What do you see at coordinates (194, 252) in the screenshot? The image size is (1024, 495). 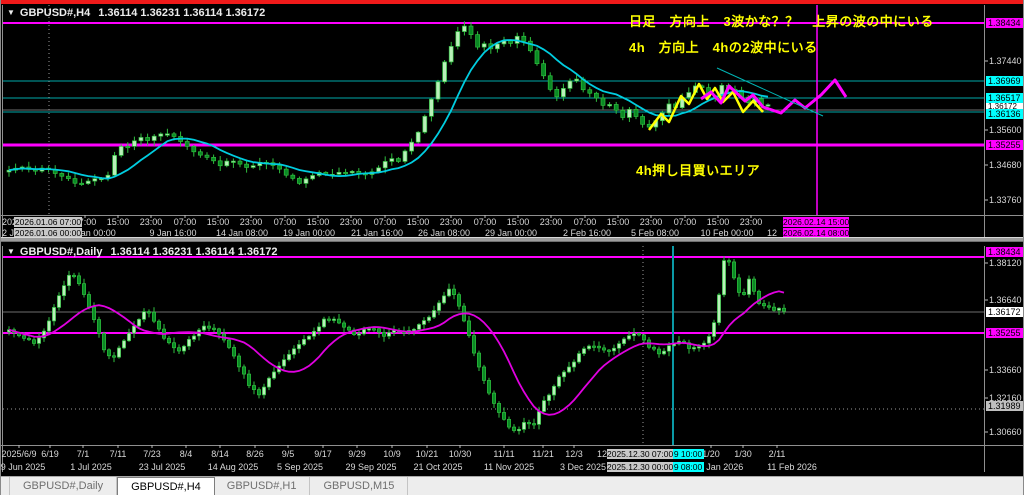 I see `daily-ohlc-values: 1.36114 1.36231 1.36114 1.36172` at bounding box center [194, 252].